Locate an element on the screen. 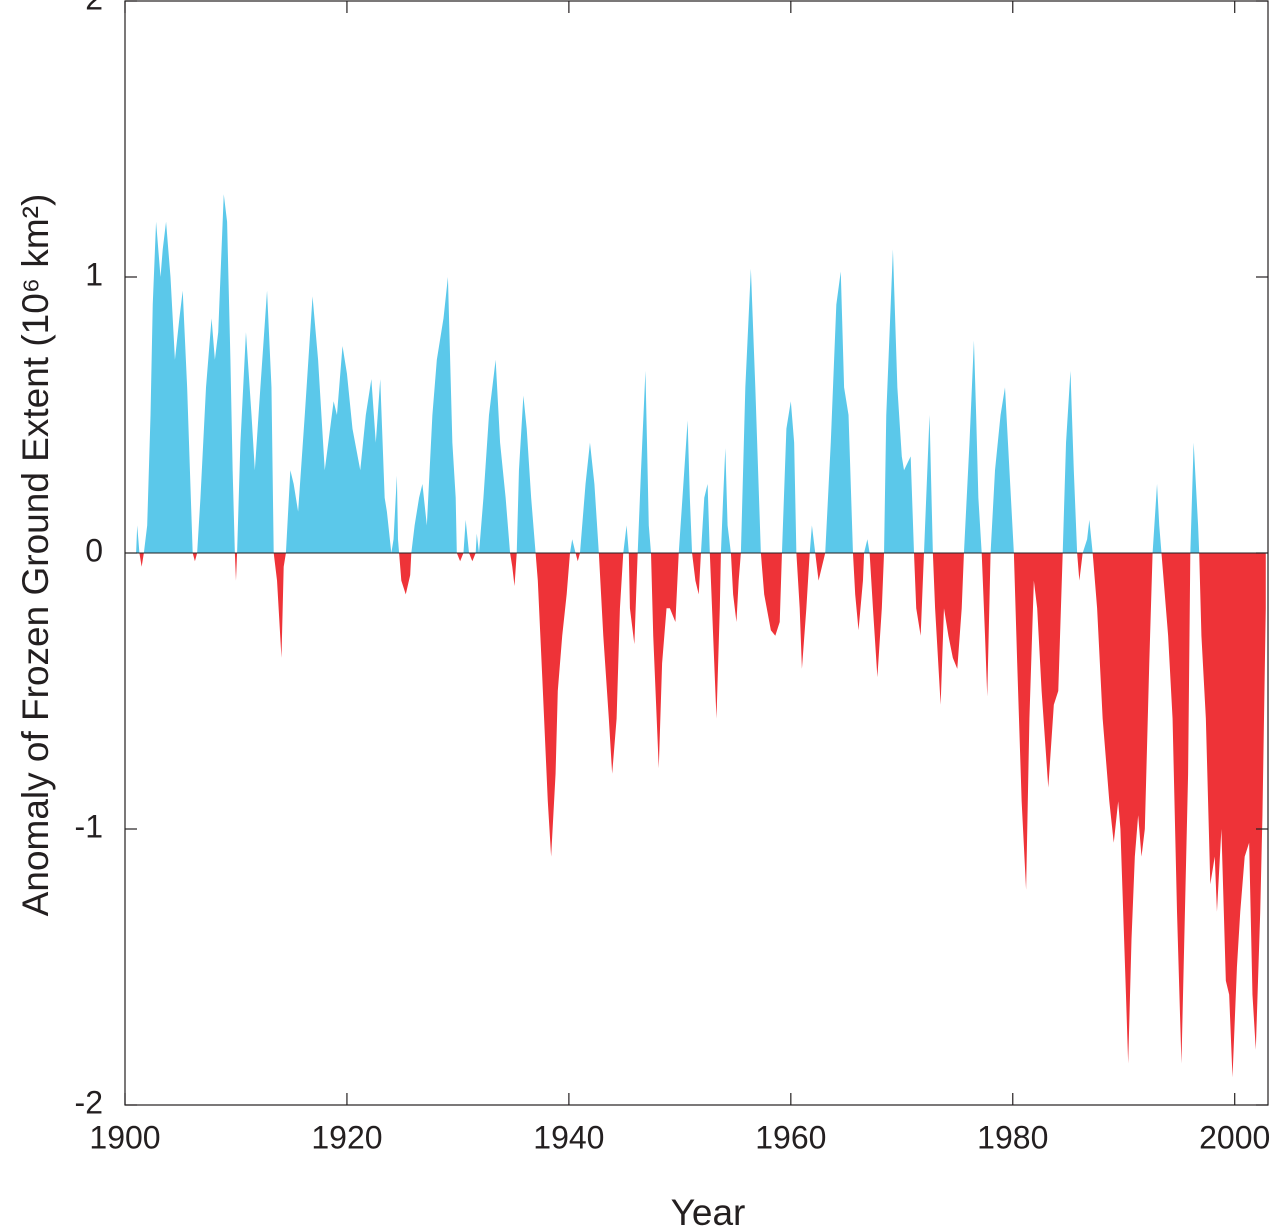 The width and height of the screenshot is (1280, 1230). x-tick-label: 1900 is located at coordinates (124, 1137).